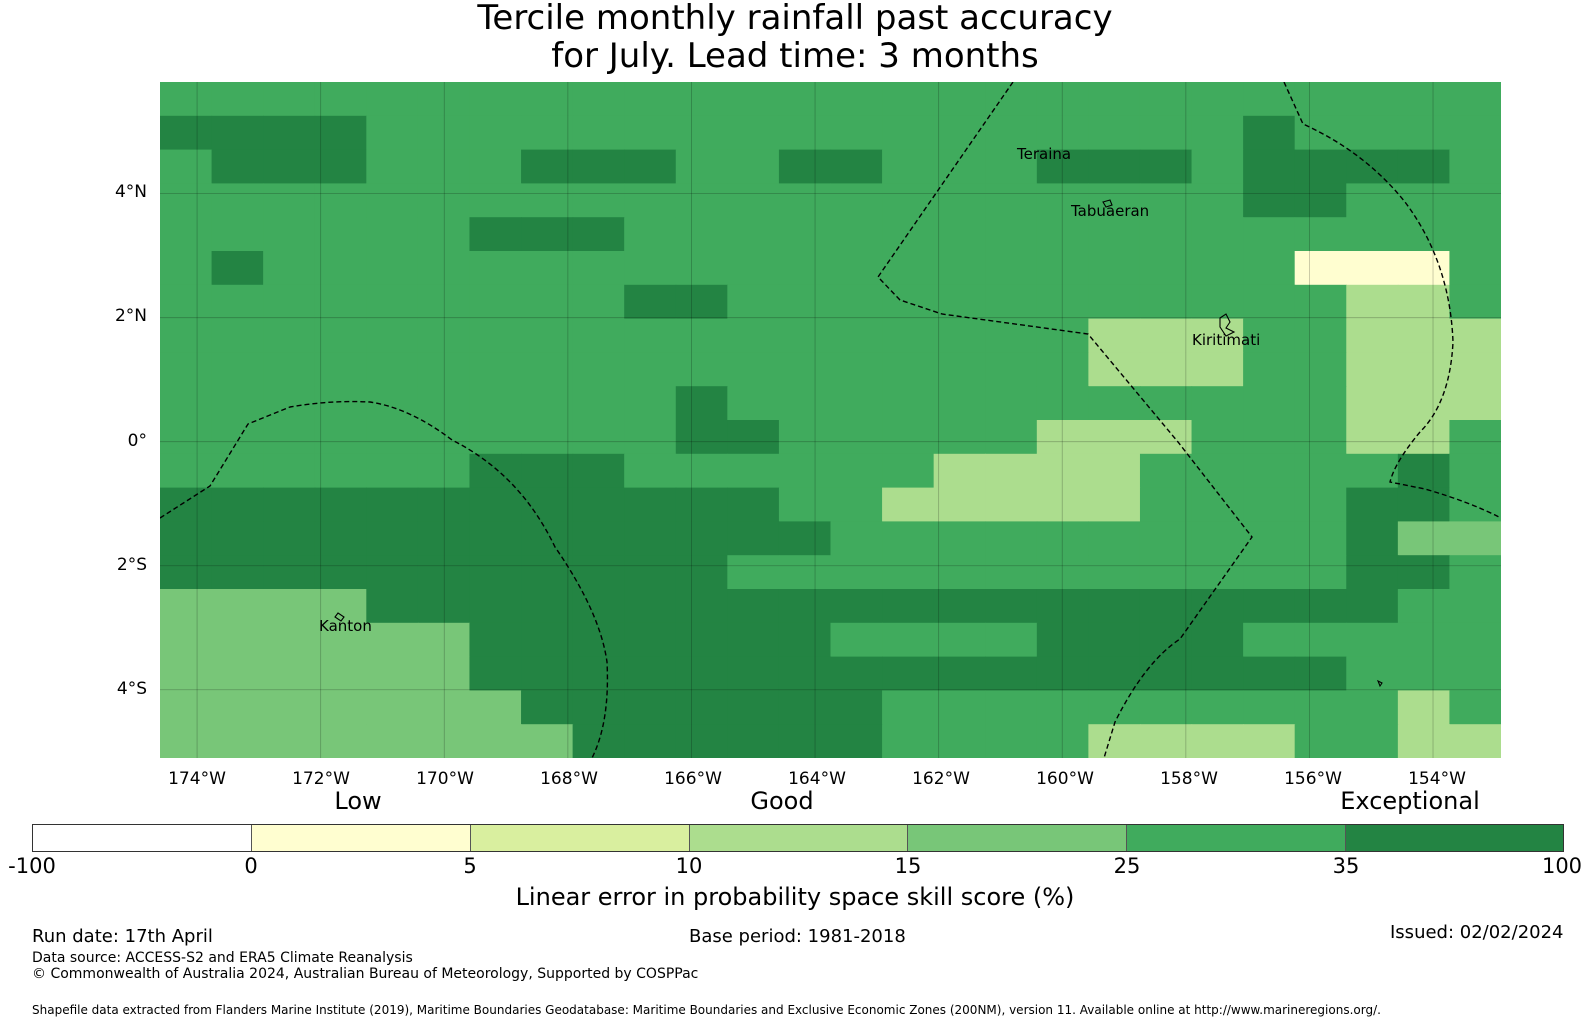 This screenshot has width=1590, height=1020. What do you see at coordinates (142, 838) in the screenshot?
I see `colorbar-swatch` at bounding box center [142, 838].